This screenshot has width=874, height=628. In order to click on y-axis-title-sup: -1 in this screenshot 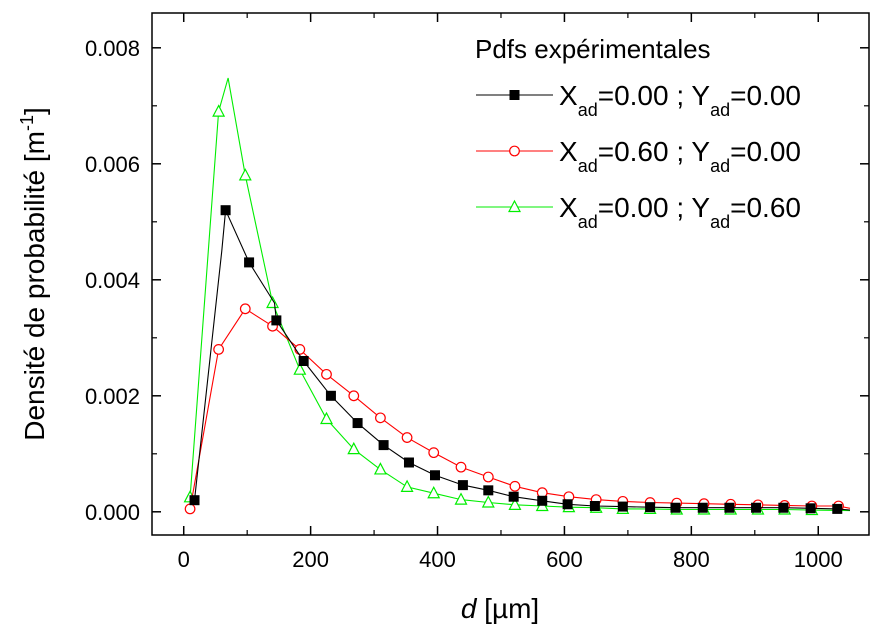, I will do `click(27, 123)`.